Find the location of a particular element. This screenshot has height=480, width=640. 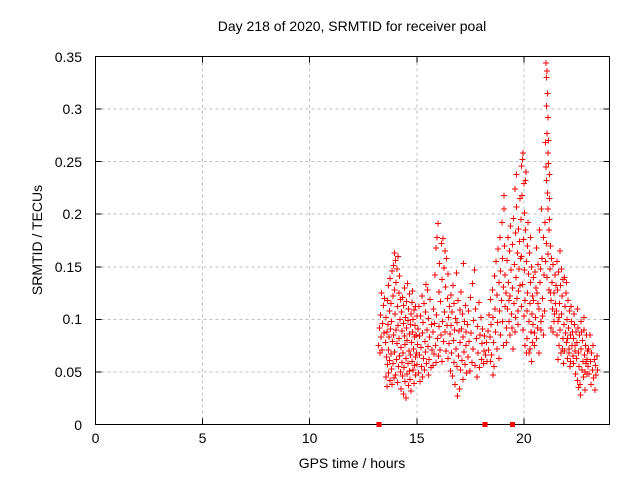

y-tick-label: 0.1 is located at coordinates (72, 319).